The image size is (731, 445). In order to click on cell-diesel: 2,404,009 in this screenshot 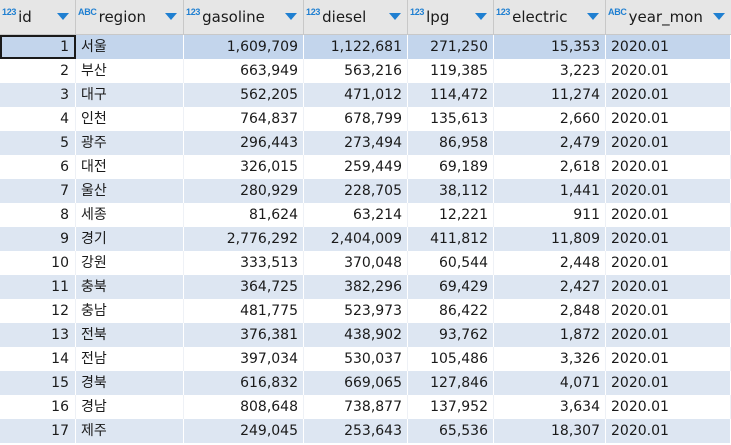, I will do `click(356, 239)`.